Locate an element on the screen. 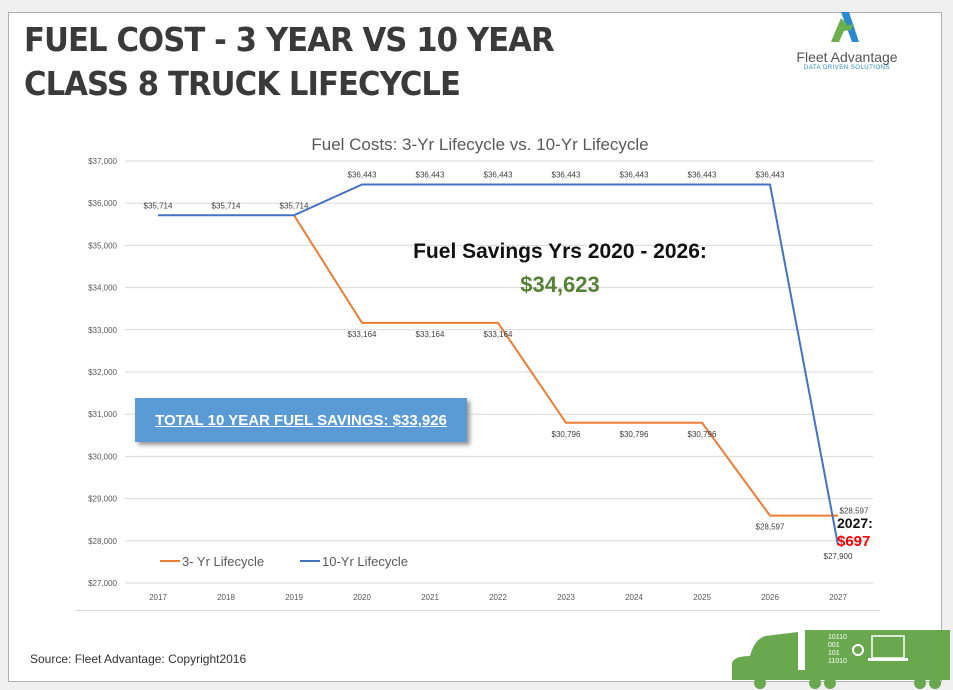  y-tick-label: $37,000 is located at coordinates (102, 161).